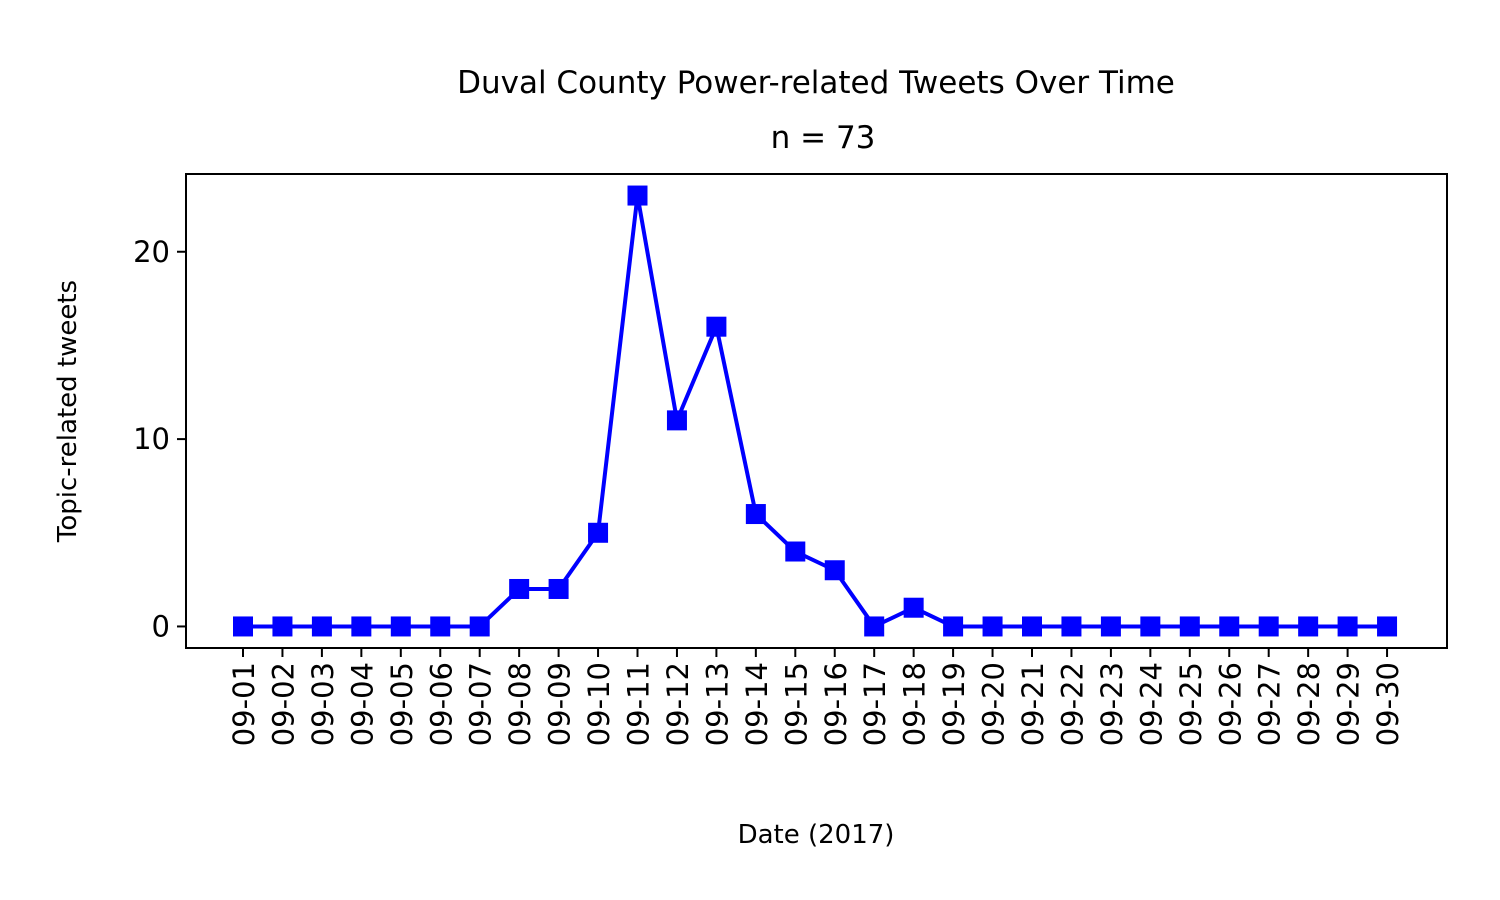 The image size is (1500, 900). Describe the element at coordinates (244, 704) in the screenshot. I see `x-tick-label: 09-01` at that location.